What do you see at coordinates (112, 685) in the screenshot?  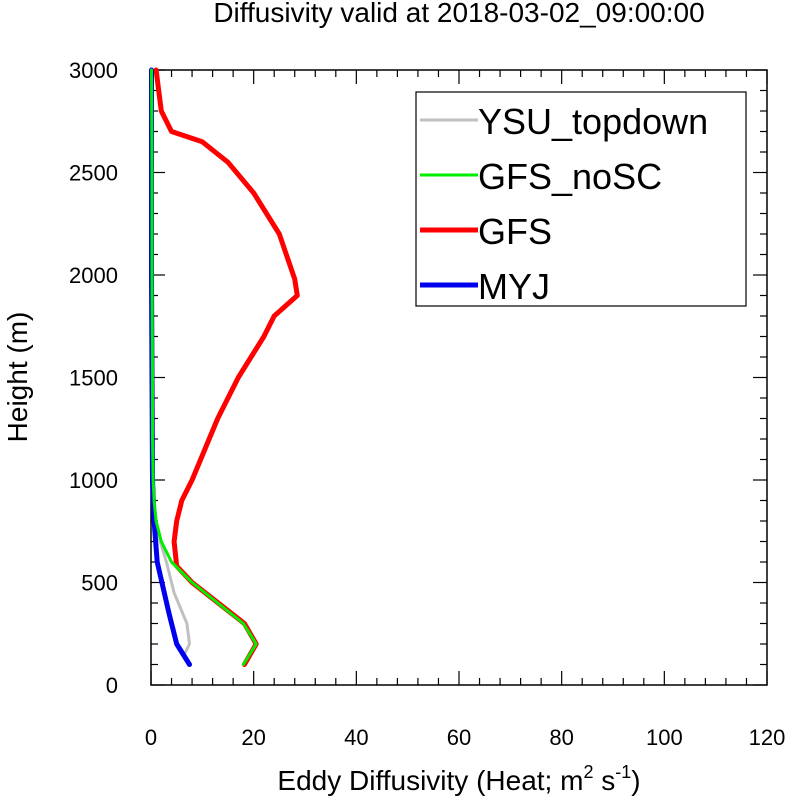 I see `y-tick-label: 0` at bounding box center [112, 685].